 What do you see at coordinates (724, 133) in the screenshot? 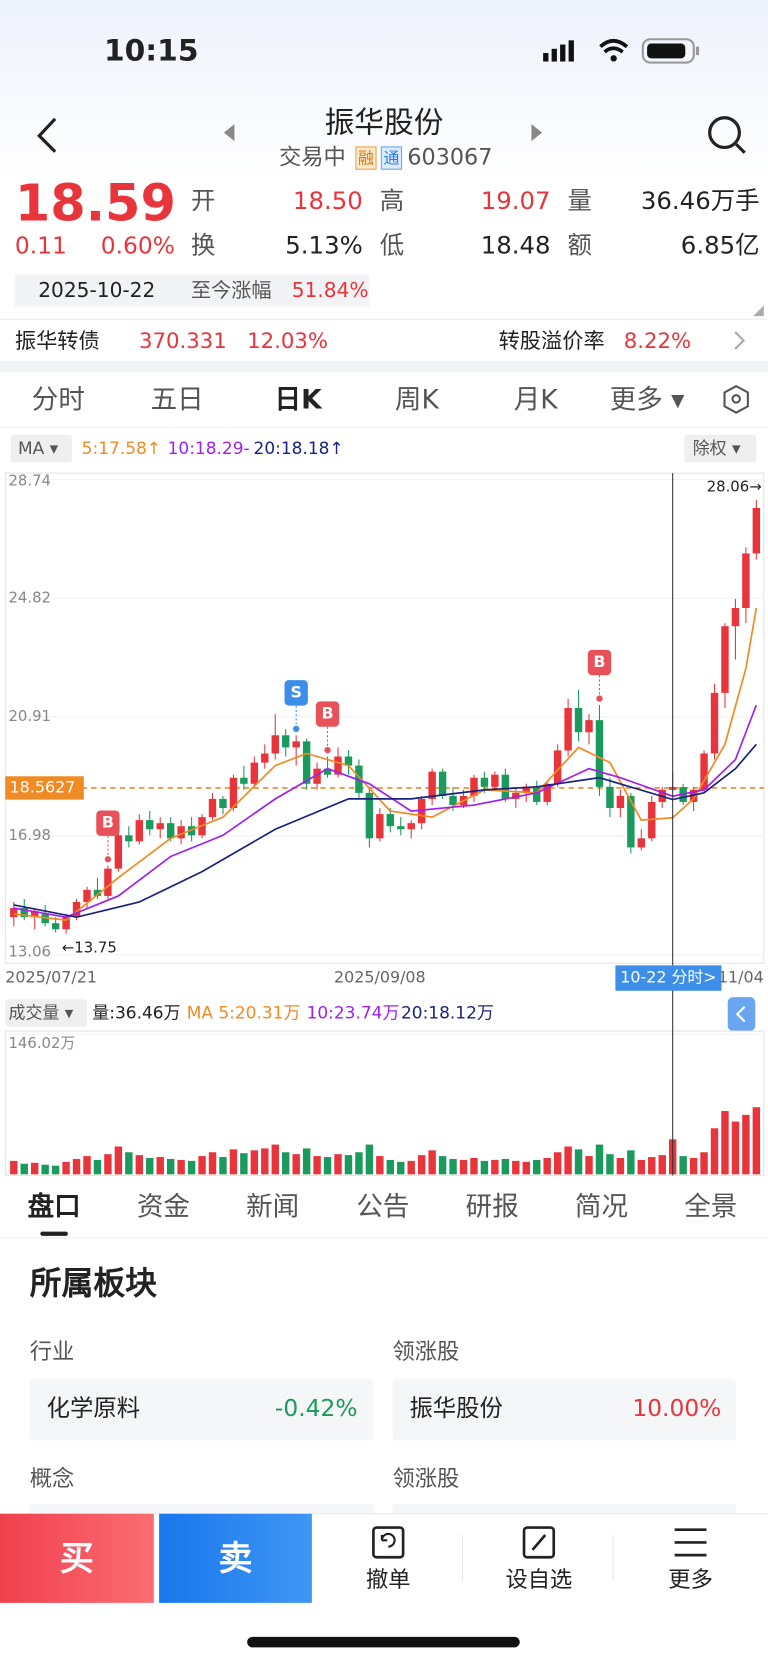
I see `search-button` at bounding box center [724, 133].